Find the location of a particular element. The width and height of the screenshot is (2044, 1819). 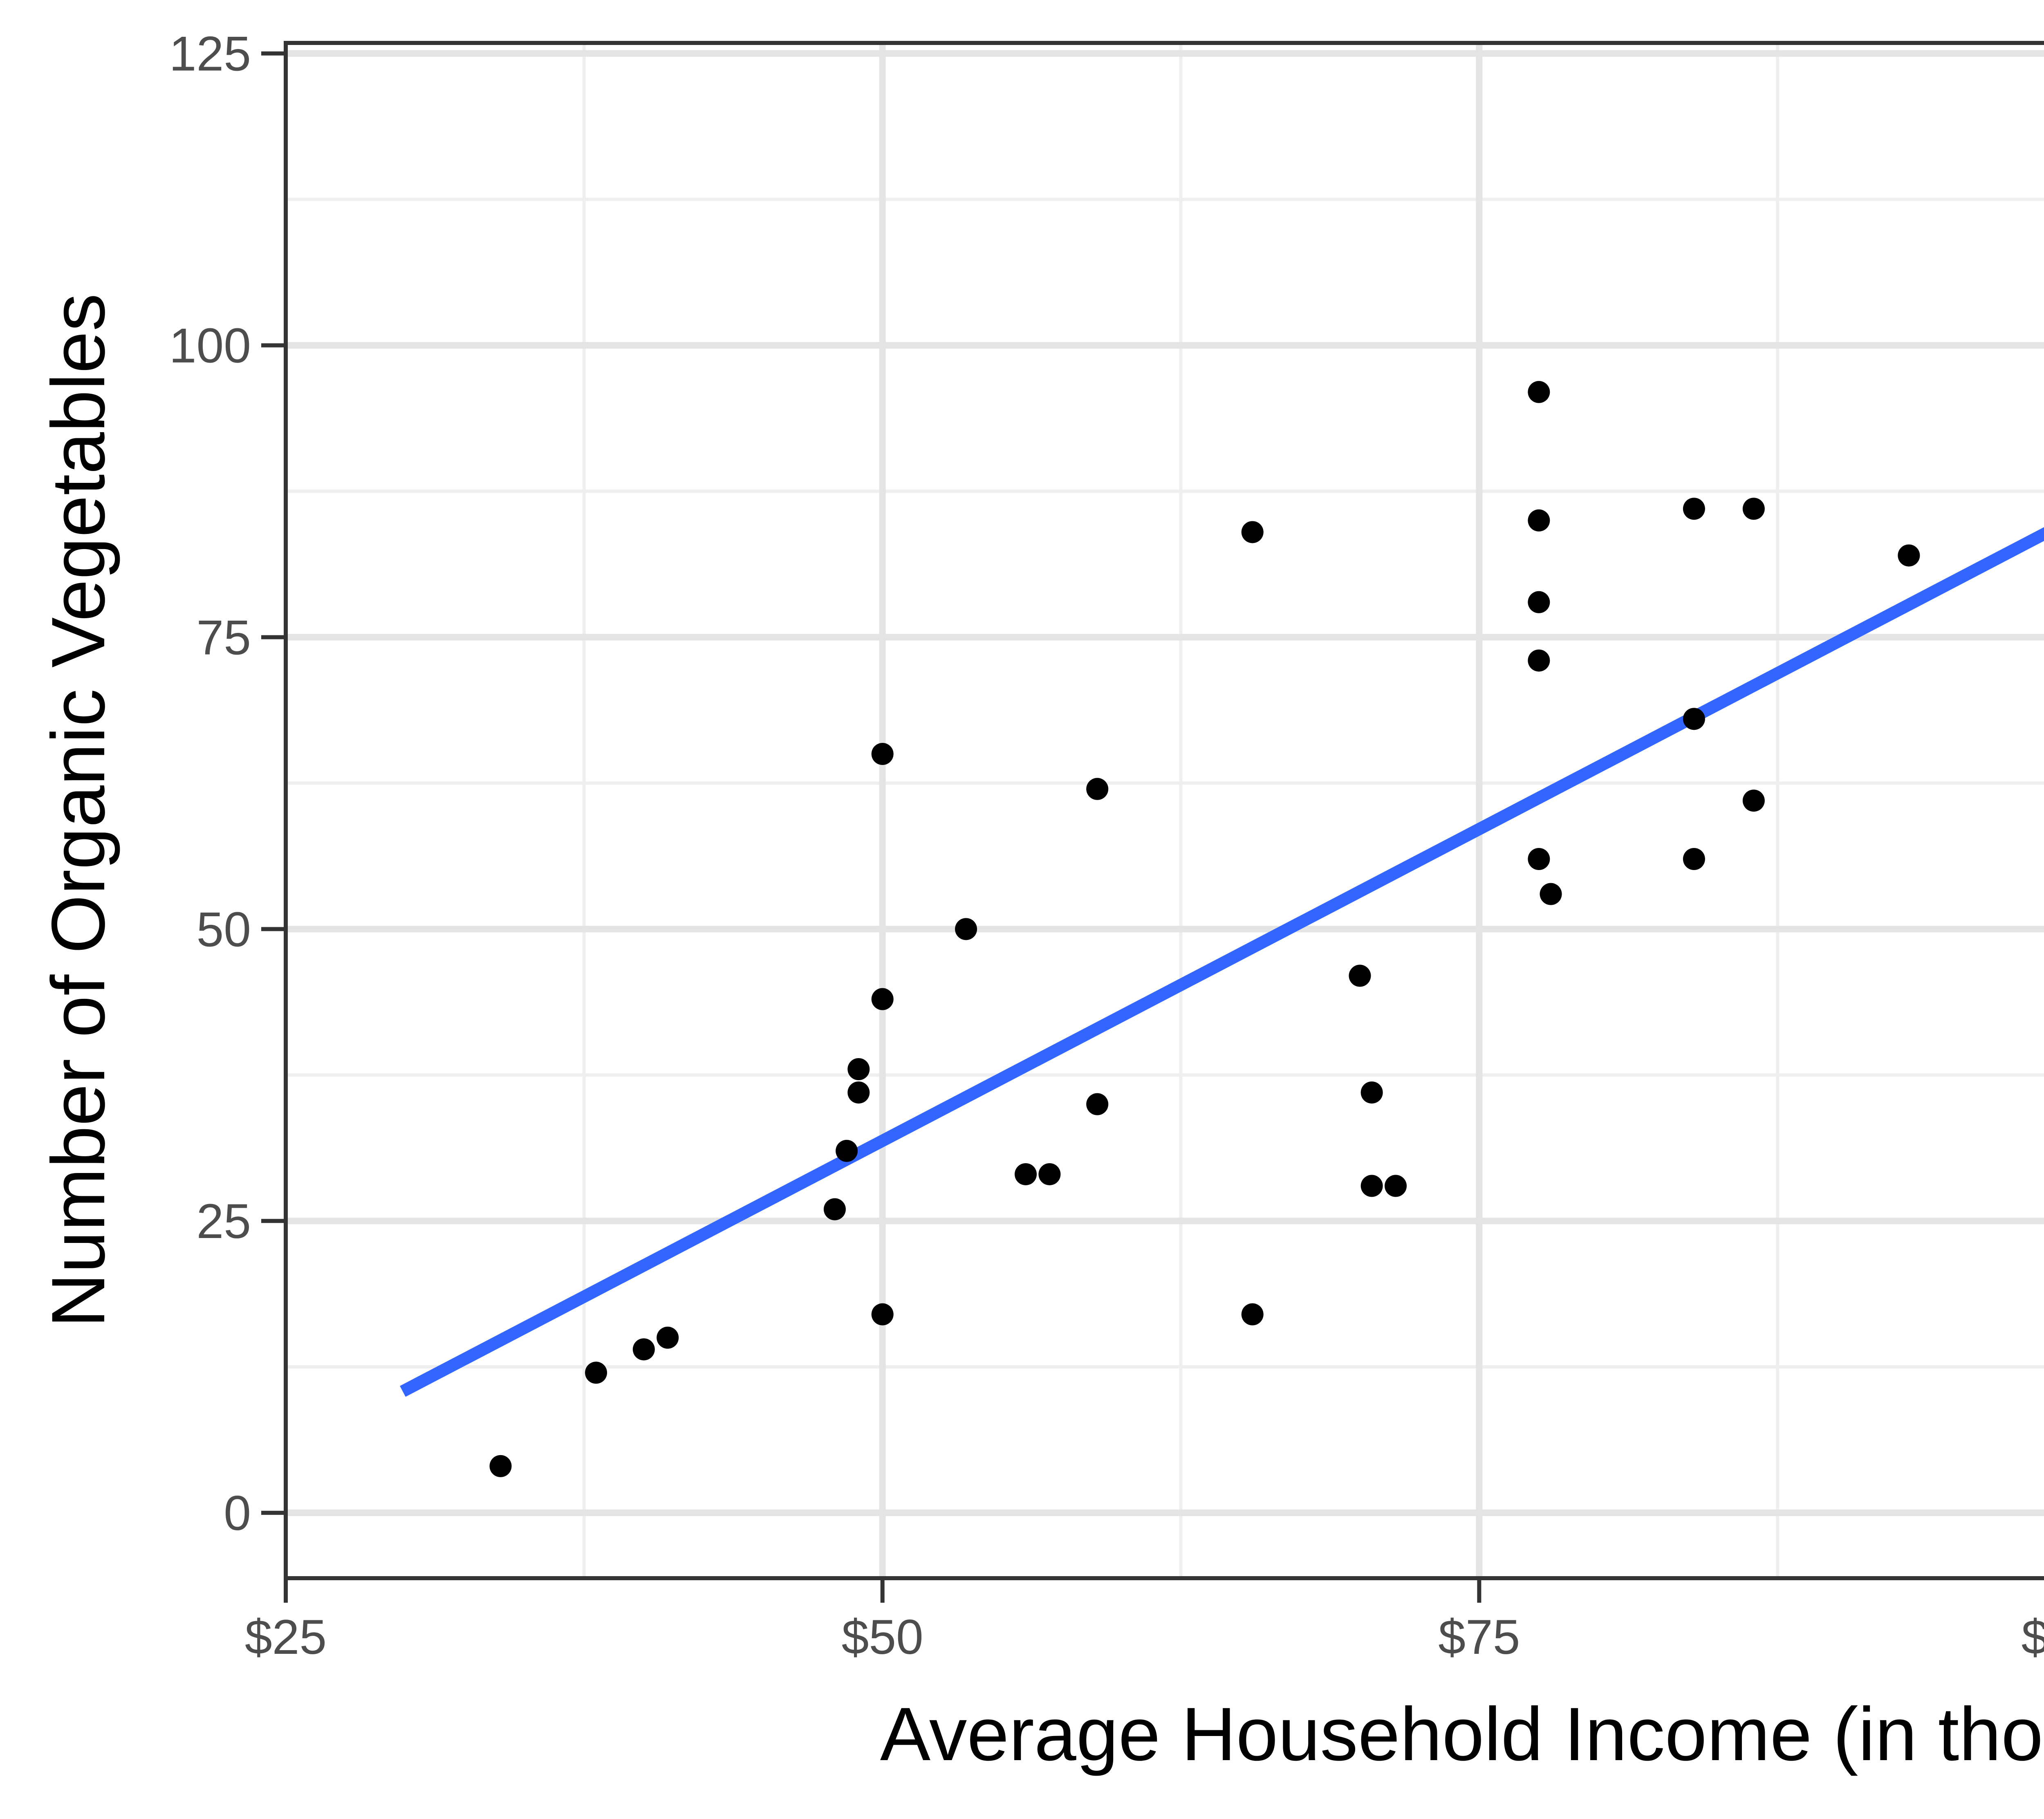

x-tick-label: $75 is located at coordinates (1479, 1637).